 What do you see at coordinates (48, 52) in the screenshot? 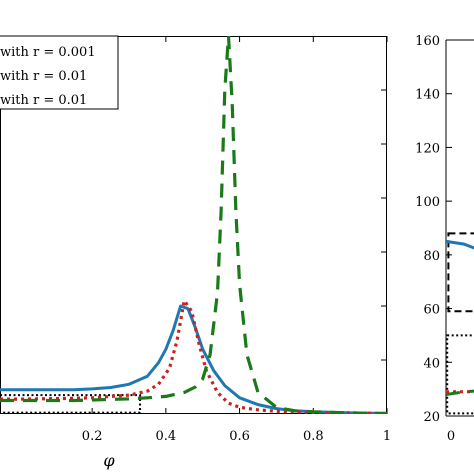
I see `legend-entry: with r = 0.001` at bounding box center [48, 52].